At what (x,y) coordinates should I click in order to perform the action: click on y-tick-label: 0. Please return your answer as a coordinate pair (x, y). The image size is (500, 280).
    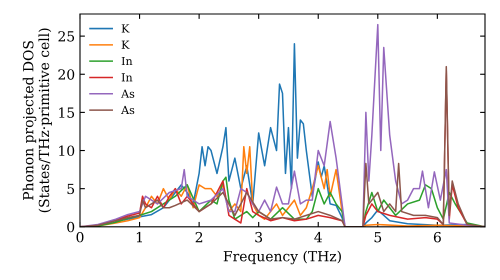
    Looking at the image, I should click on (70, 227).